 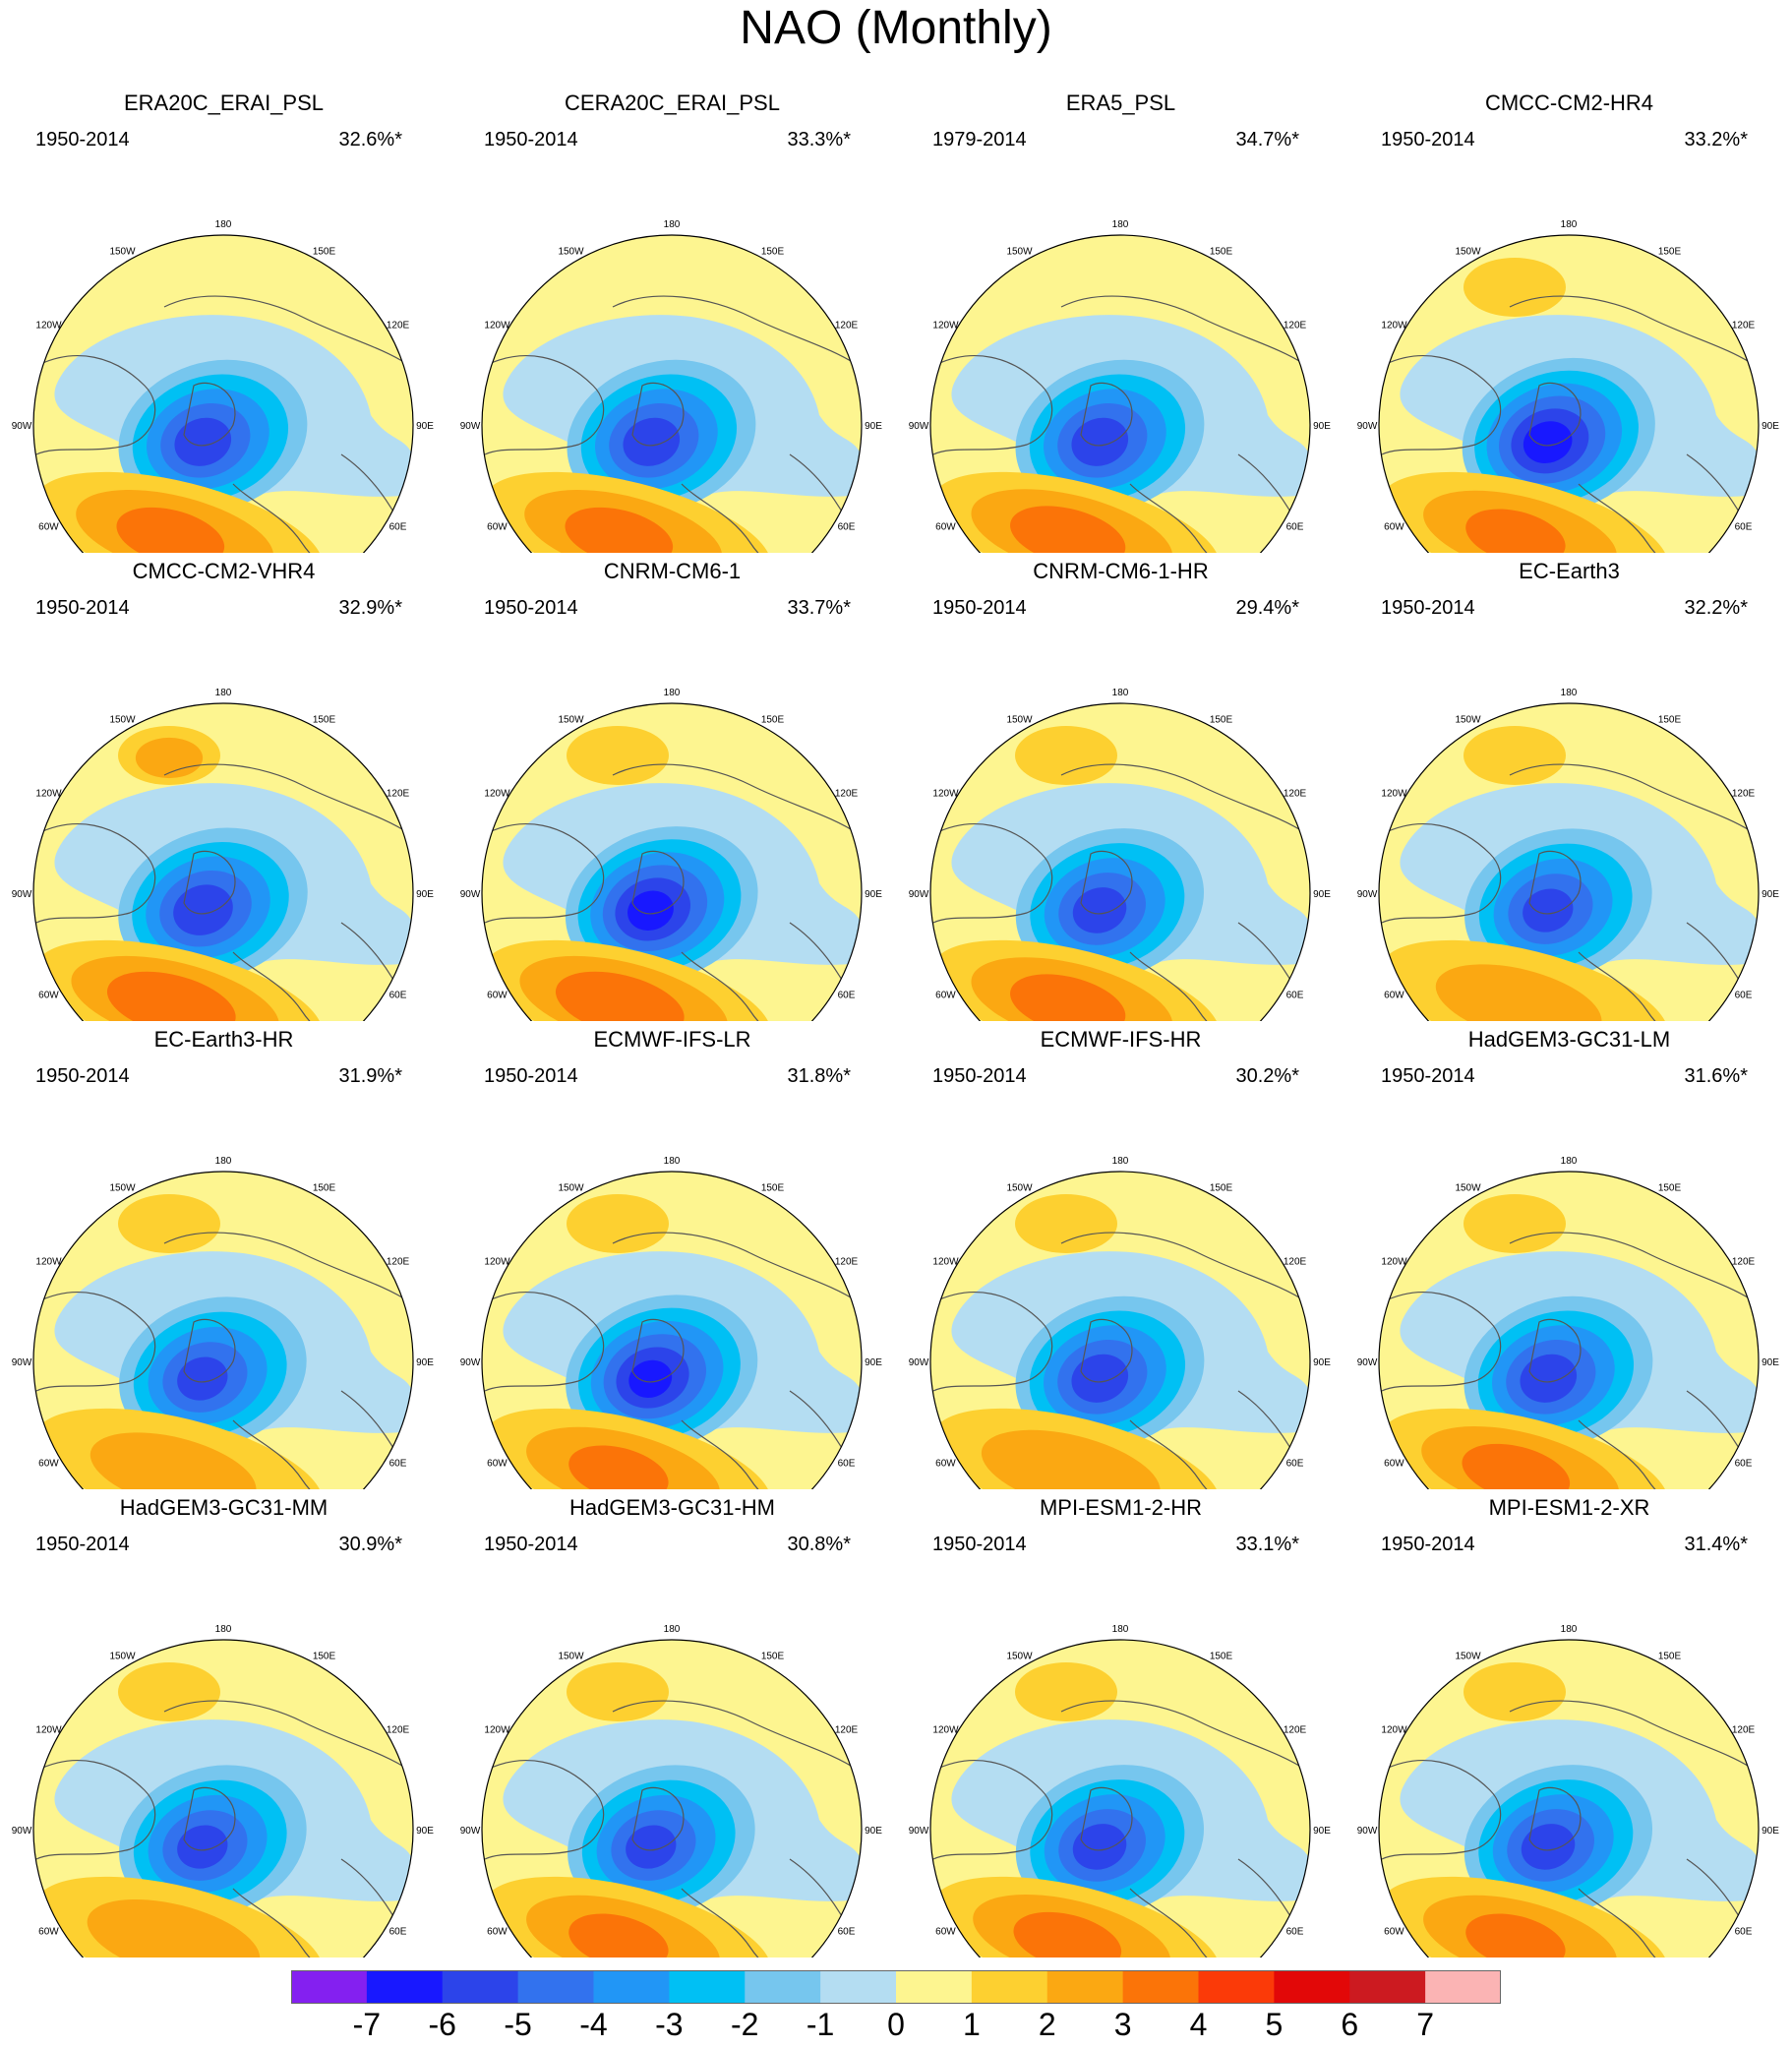 What do you see at coordinates (669, 2024) in the screenshot?
I see `colorbar-tick-label: -3` at bounding box center [669, 2024].